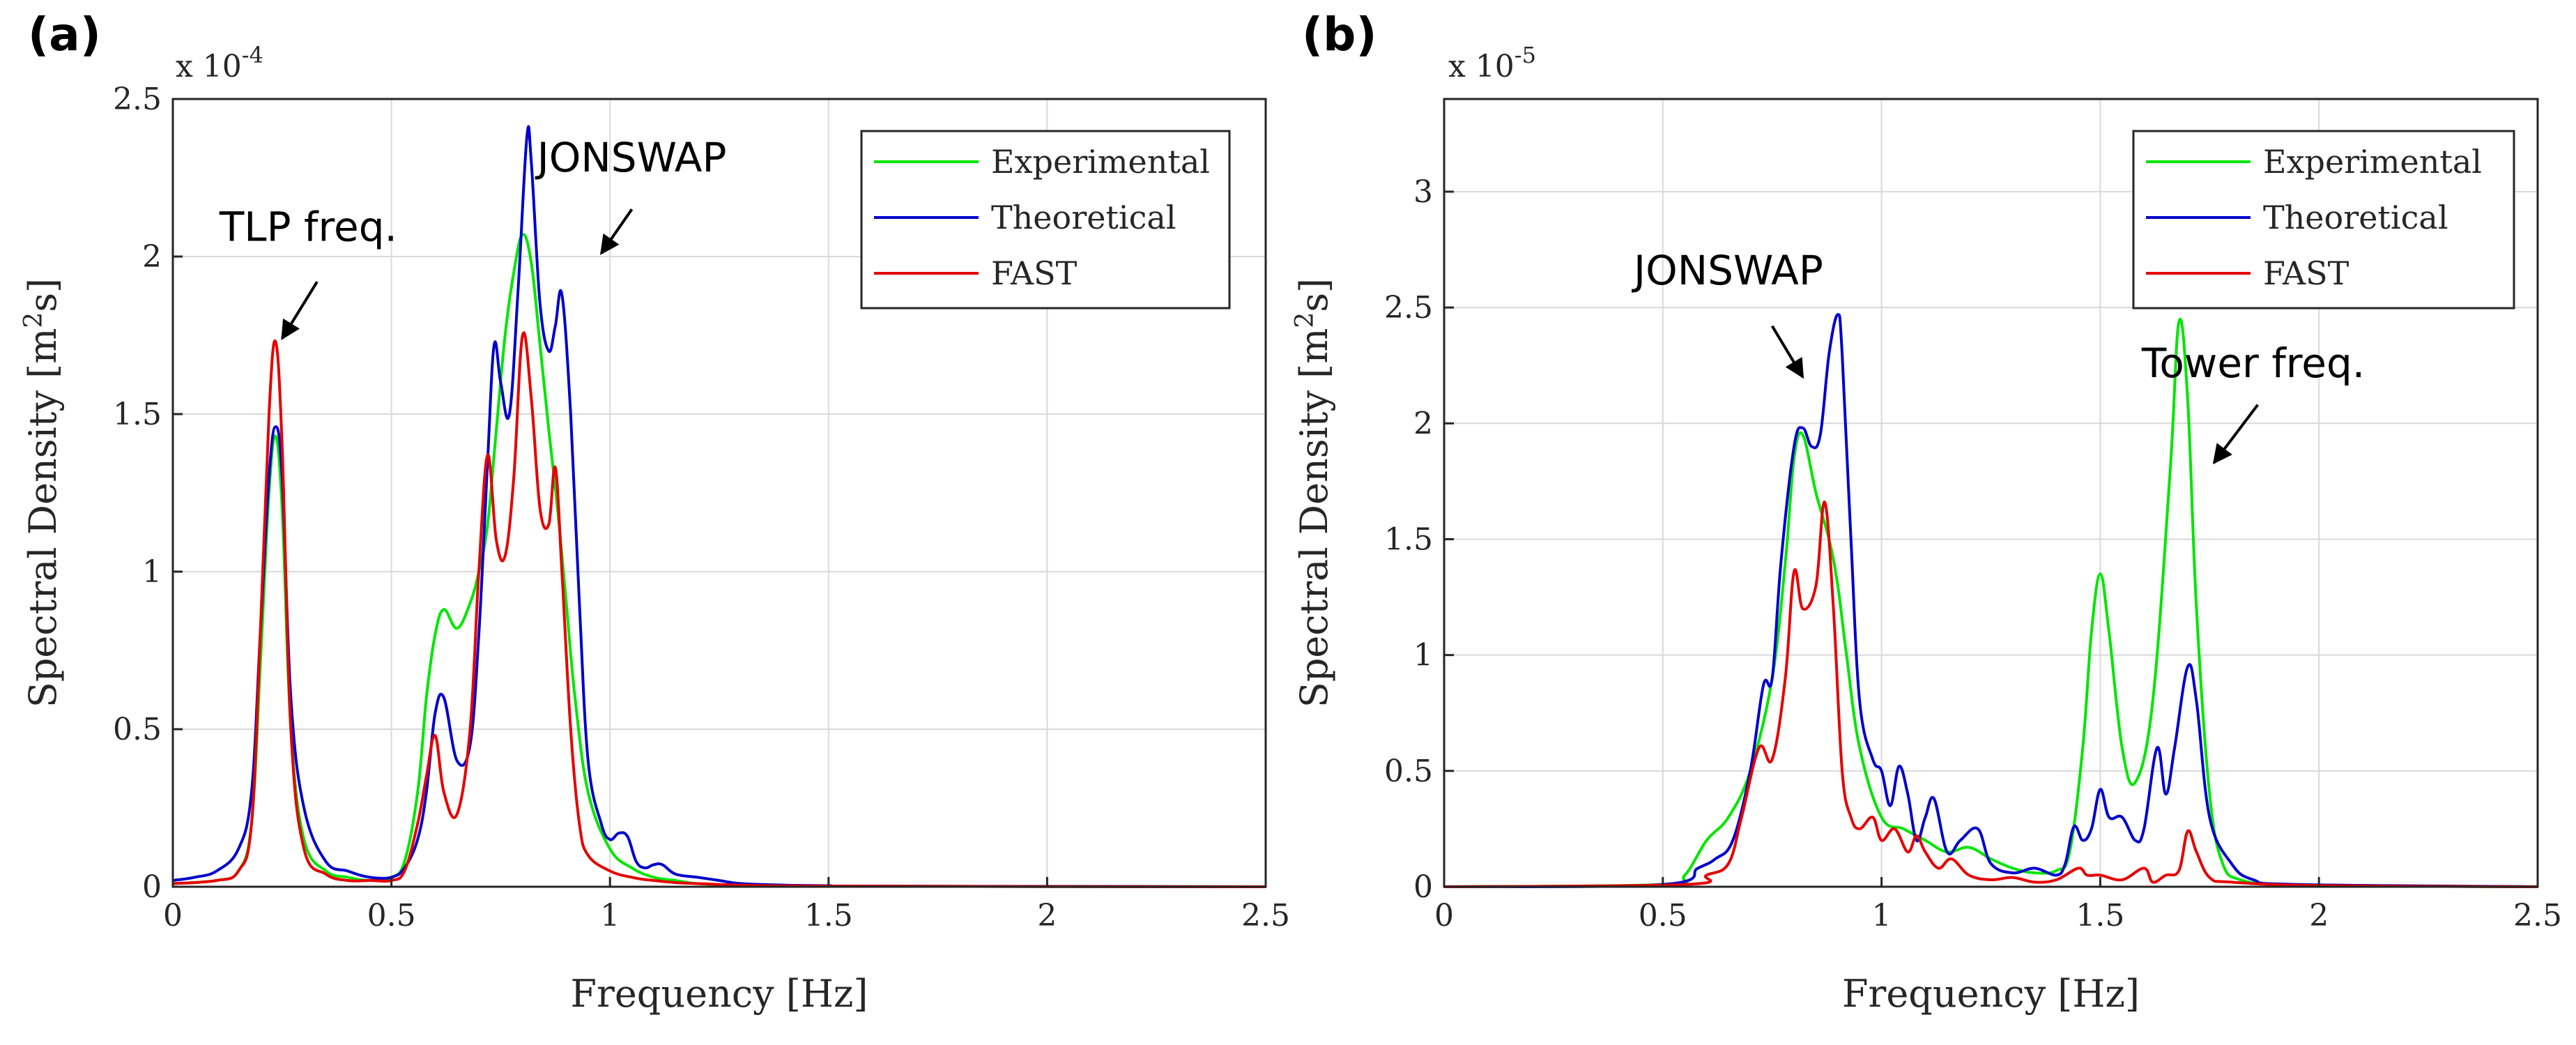 This screenshot has height=1045, width=2576. I want to click on annotation-label: Tower freq., so click(2253, 363).